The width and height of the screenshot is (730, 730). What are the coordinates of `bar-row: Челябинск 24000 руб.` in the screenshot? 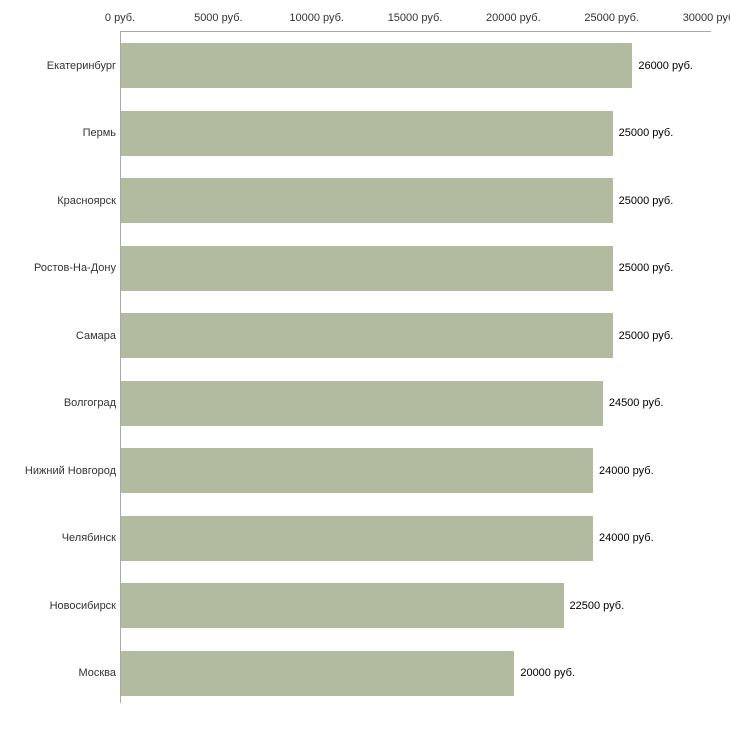 It's located at (365, 538).